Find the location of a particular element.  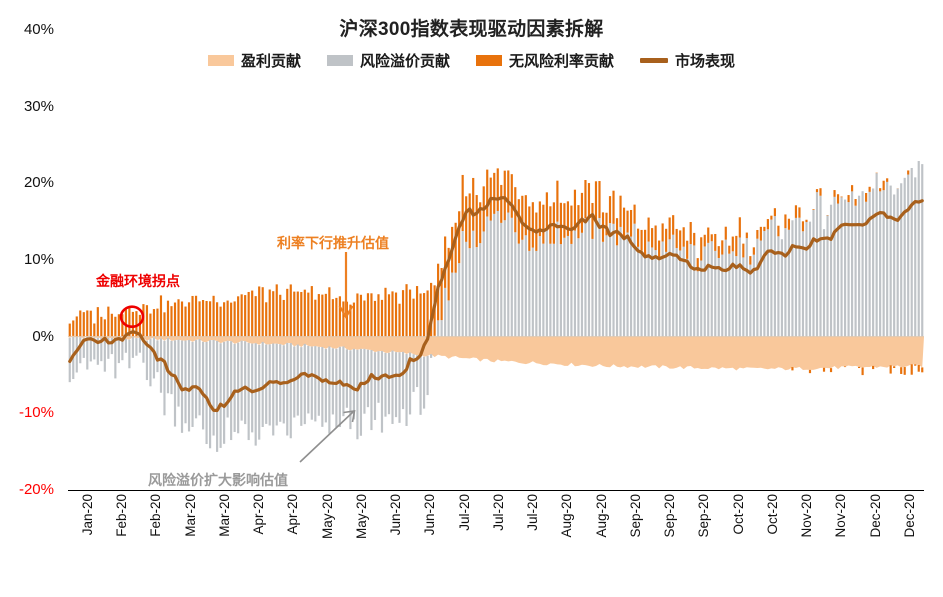

x-axis-tick: Jul-20 is located at coordinates (533, 512).